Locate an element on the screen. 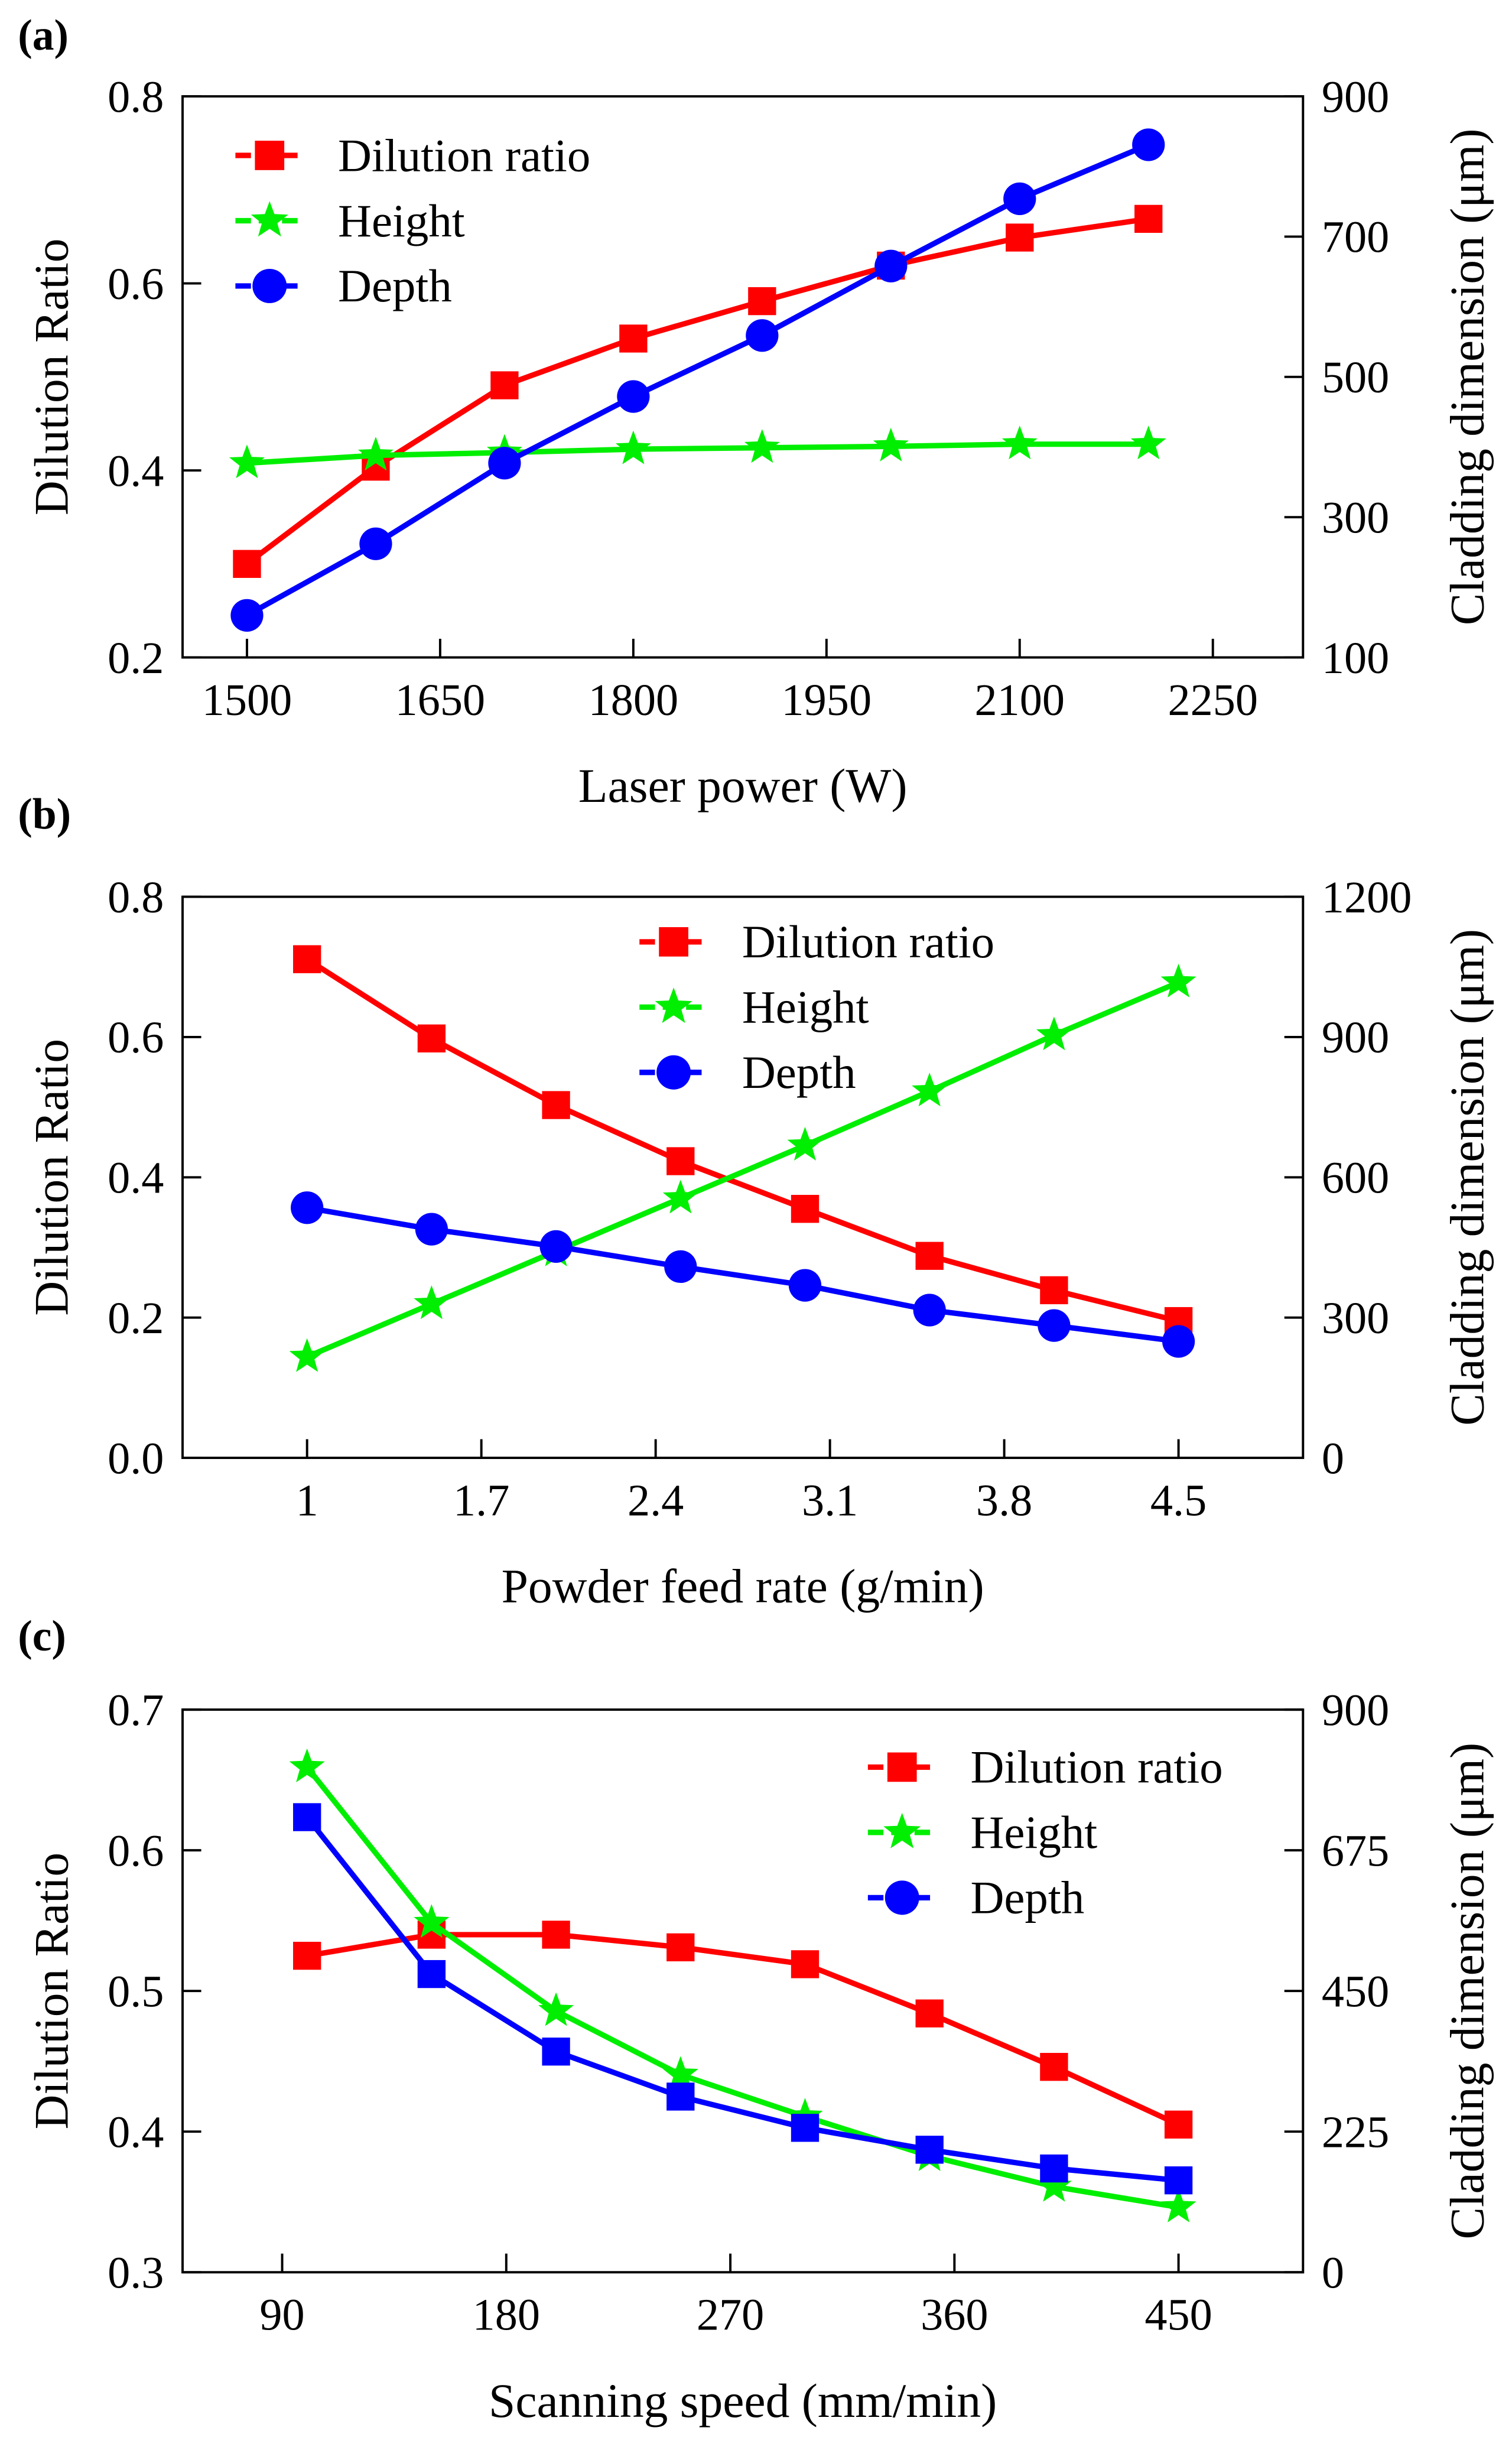  y-tick-label: 0.7 is located at coordinates (136, 1710).